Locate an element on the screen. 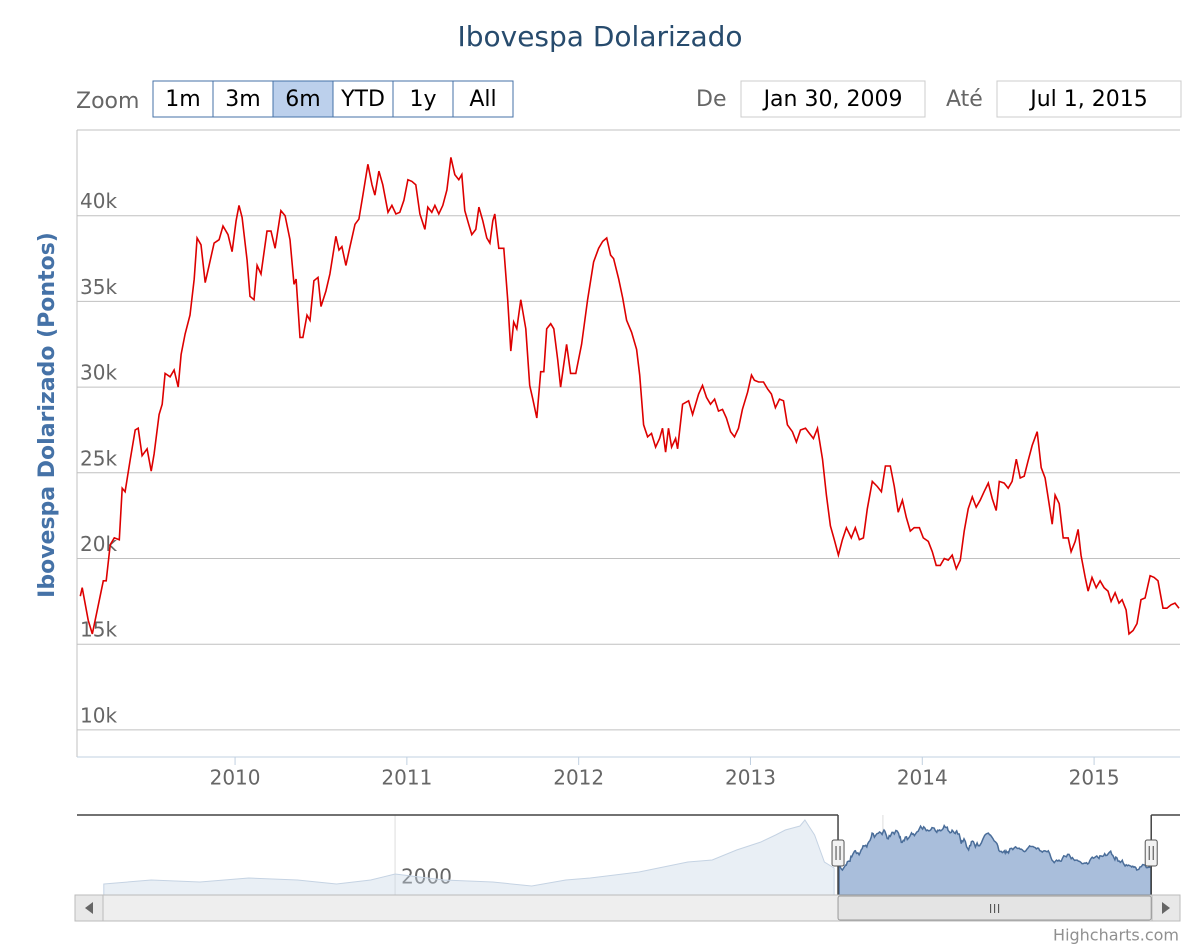 Image resolution: width=1200 pixels, height=952 pixels. zoom-label: Zoom is located at coordinates (107, 101).